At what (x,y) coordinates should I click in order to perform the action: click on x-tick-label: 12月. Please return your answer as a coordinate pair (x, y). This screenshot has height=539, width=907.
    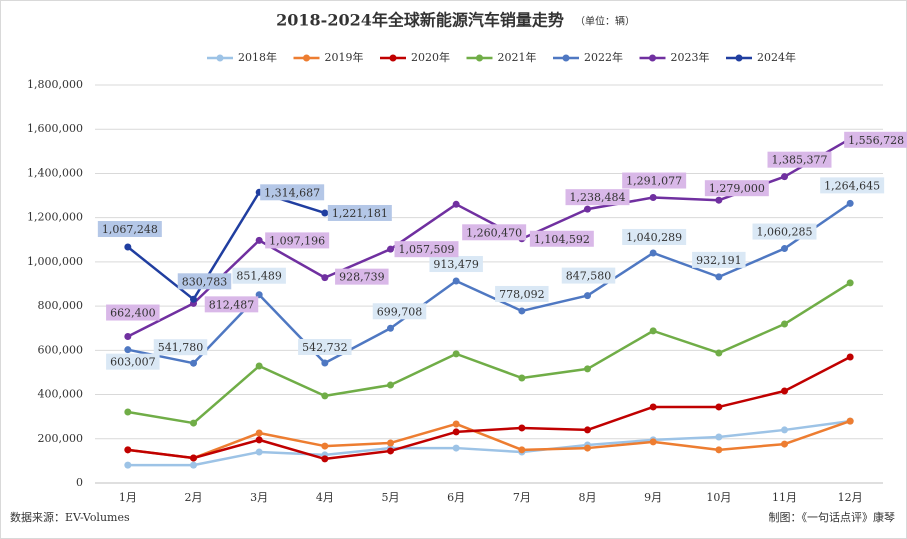
    Looking at the image, I should click on (850, 497).